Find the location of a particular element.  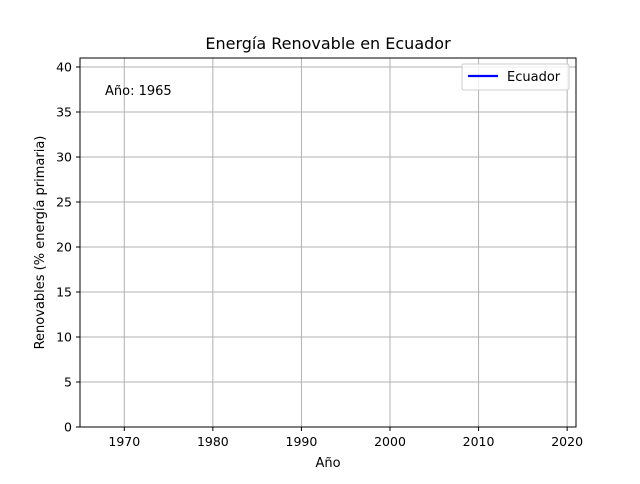

y-axis: 0 5 10 15 20 25 30 35 40 is located at coordinates (68, 247).